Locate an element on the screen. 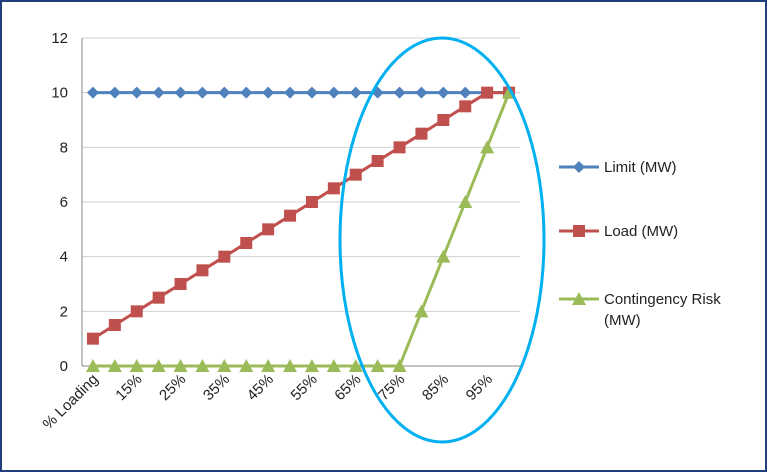  y-tick-label: 8 is located at coordinates (64, 147).